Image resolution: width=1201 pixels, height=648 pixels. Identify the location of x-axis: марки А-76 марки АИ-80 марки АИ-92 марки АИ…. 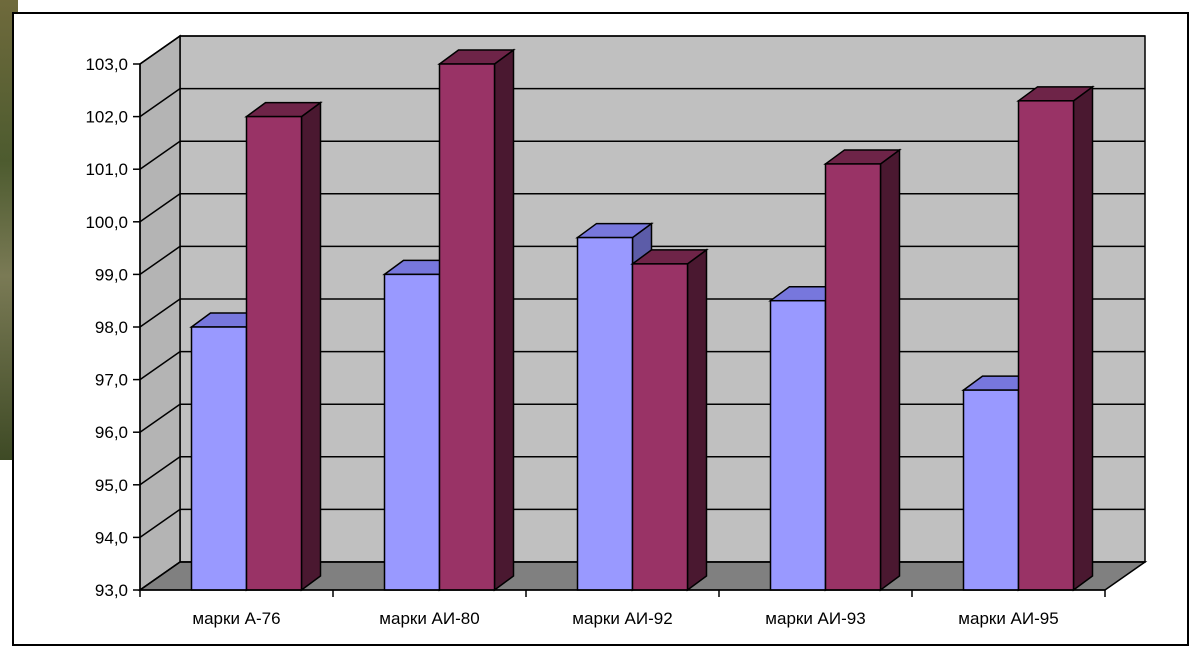
(622, 608).